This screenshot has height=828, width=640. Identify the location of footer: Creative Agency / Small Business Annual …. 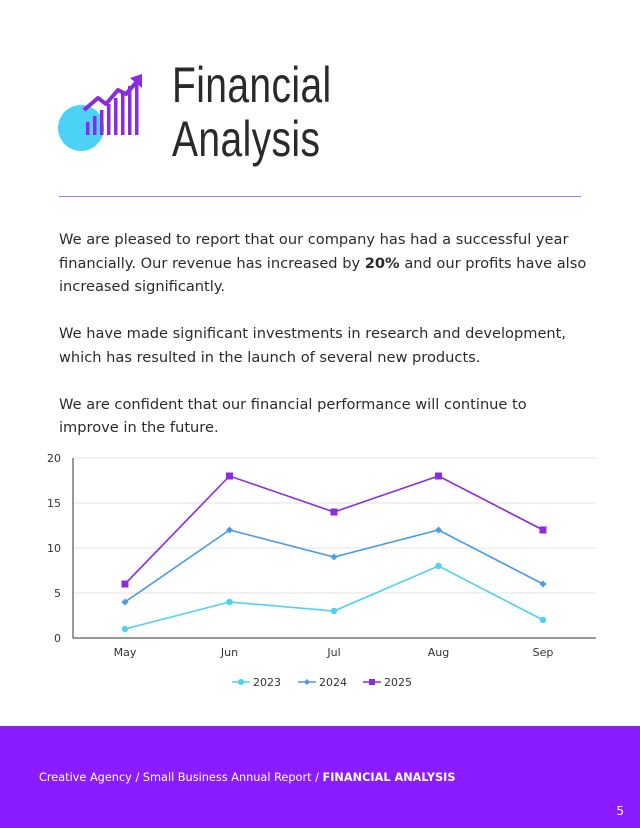
(320, 777).